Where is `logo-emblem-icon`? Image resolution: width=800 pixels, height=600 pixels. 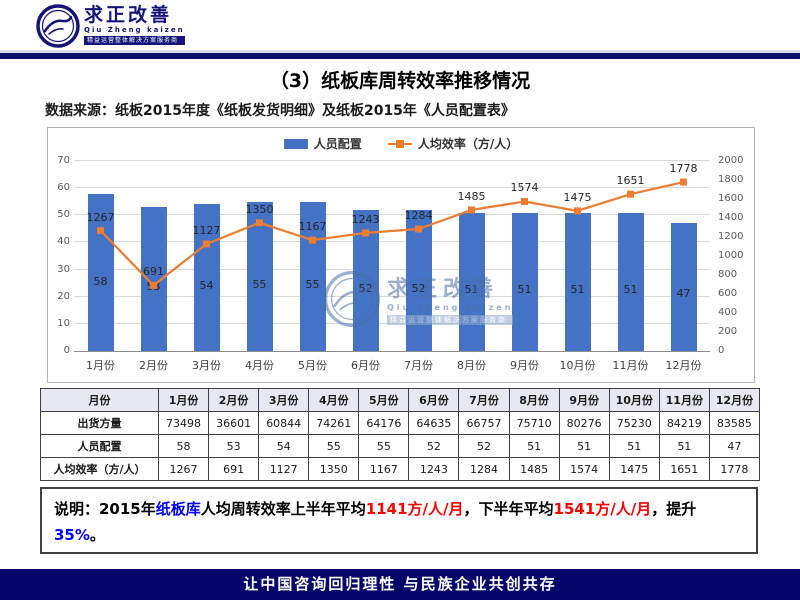 logo-emblem-icon is located at coordinates (58, 28).